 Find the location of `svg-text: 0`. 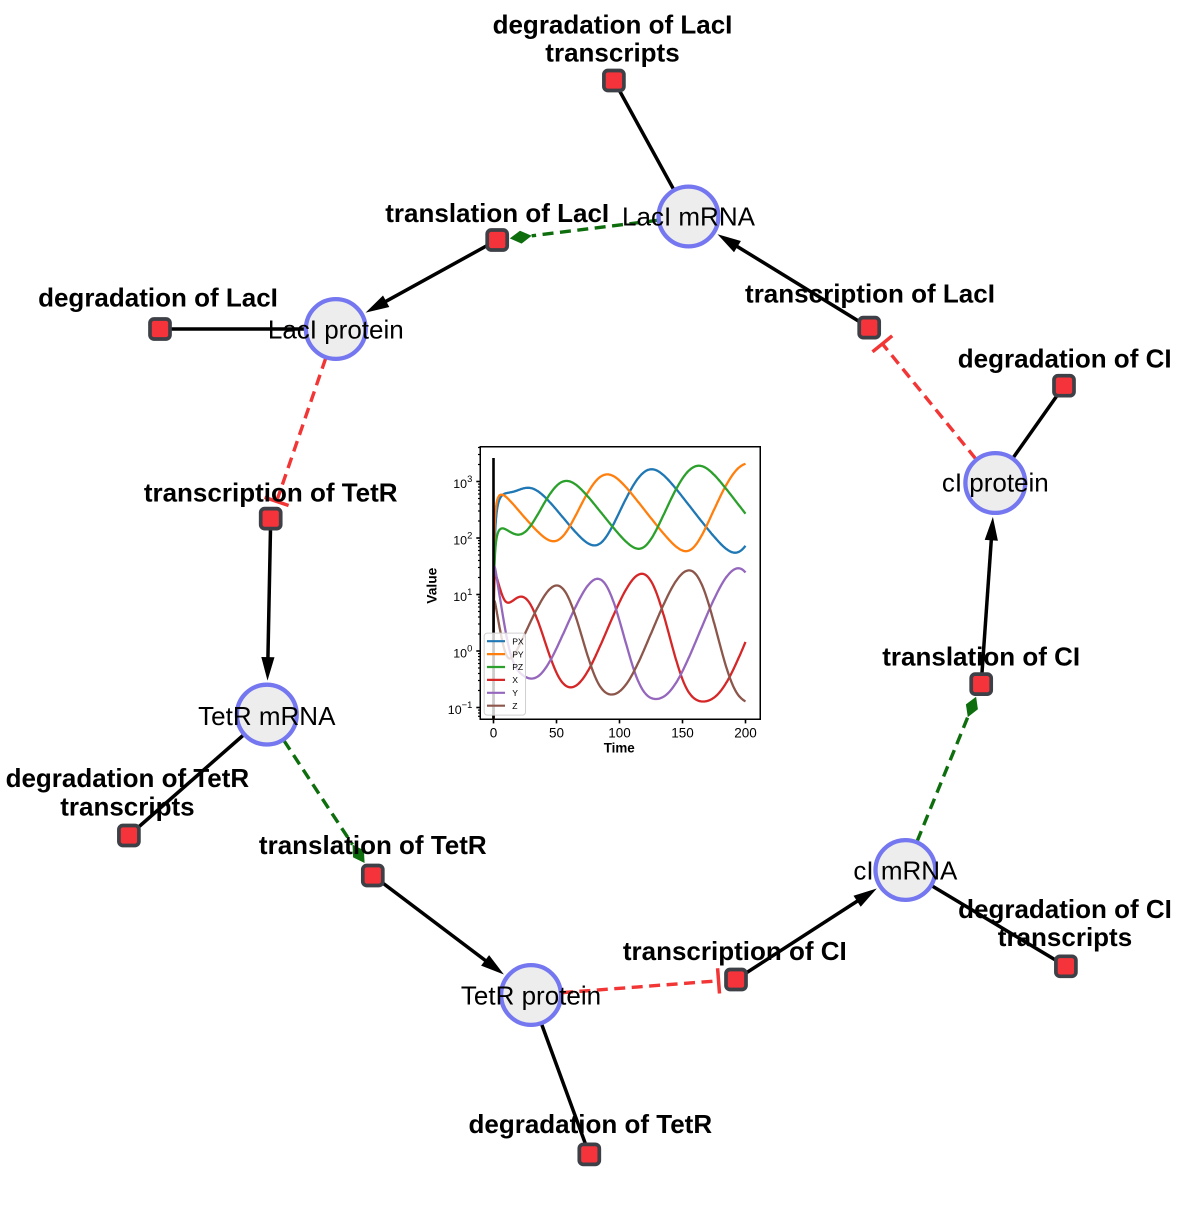

svg-text: 0 is located at coordinates (494, 733).